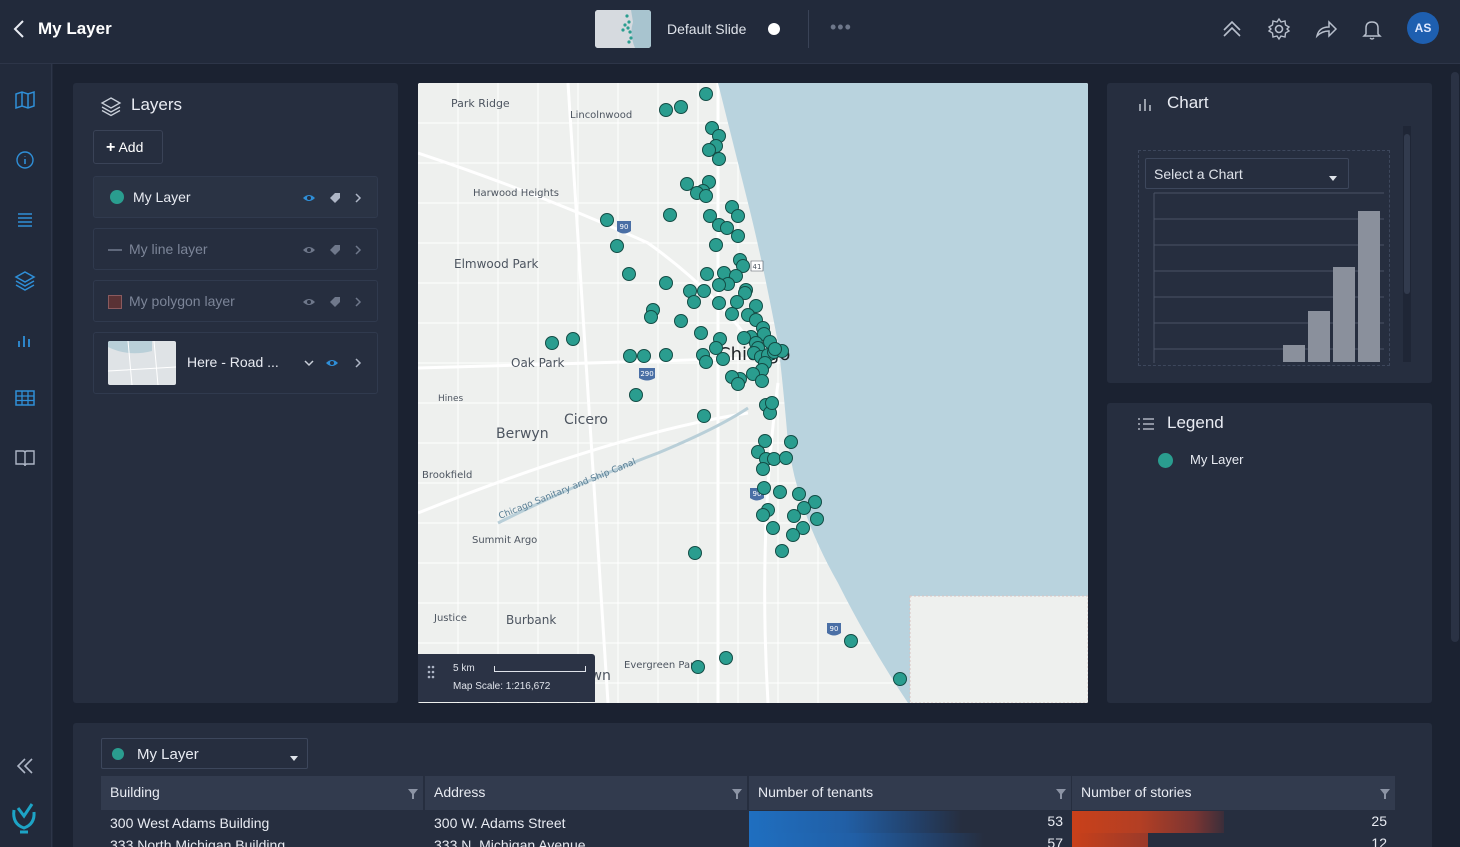 The height and width of the screenshot is (847, 1460). Describe the element at coordinates (262, 793) in the screenshot. I see `column-header-building: Building` at that location.